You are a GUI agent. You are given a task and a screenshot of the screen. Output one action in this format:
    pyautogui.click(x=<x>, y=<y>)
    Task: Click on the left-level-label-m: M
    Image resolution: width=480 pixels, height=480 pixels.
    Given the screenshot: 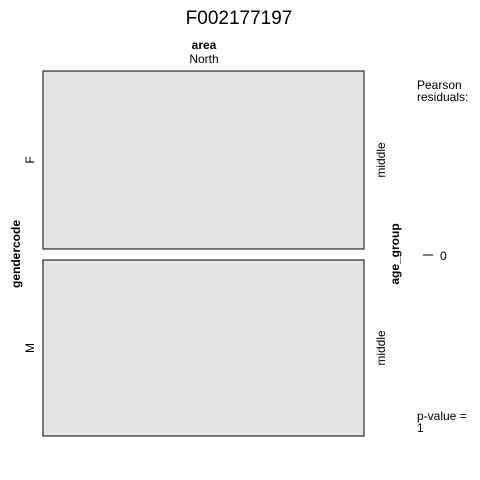 What is the action you would take?
    pyautogui.click(x=30, y=348)
    